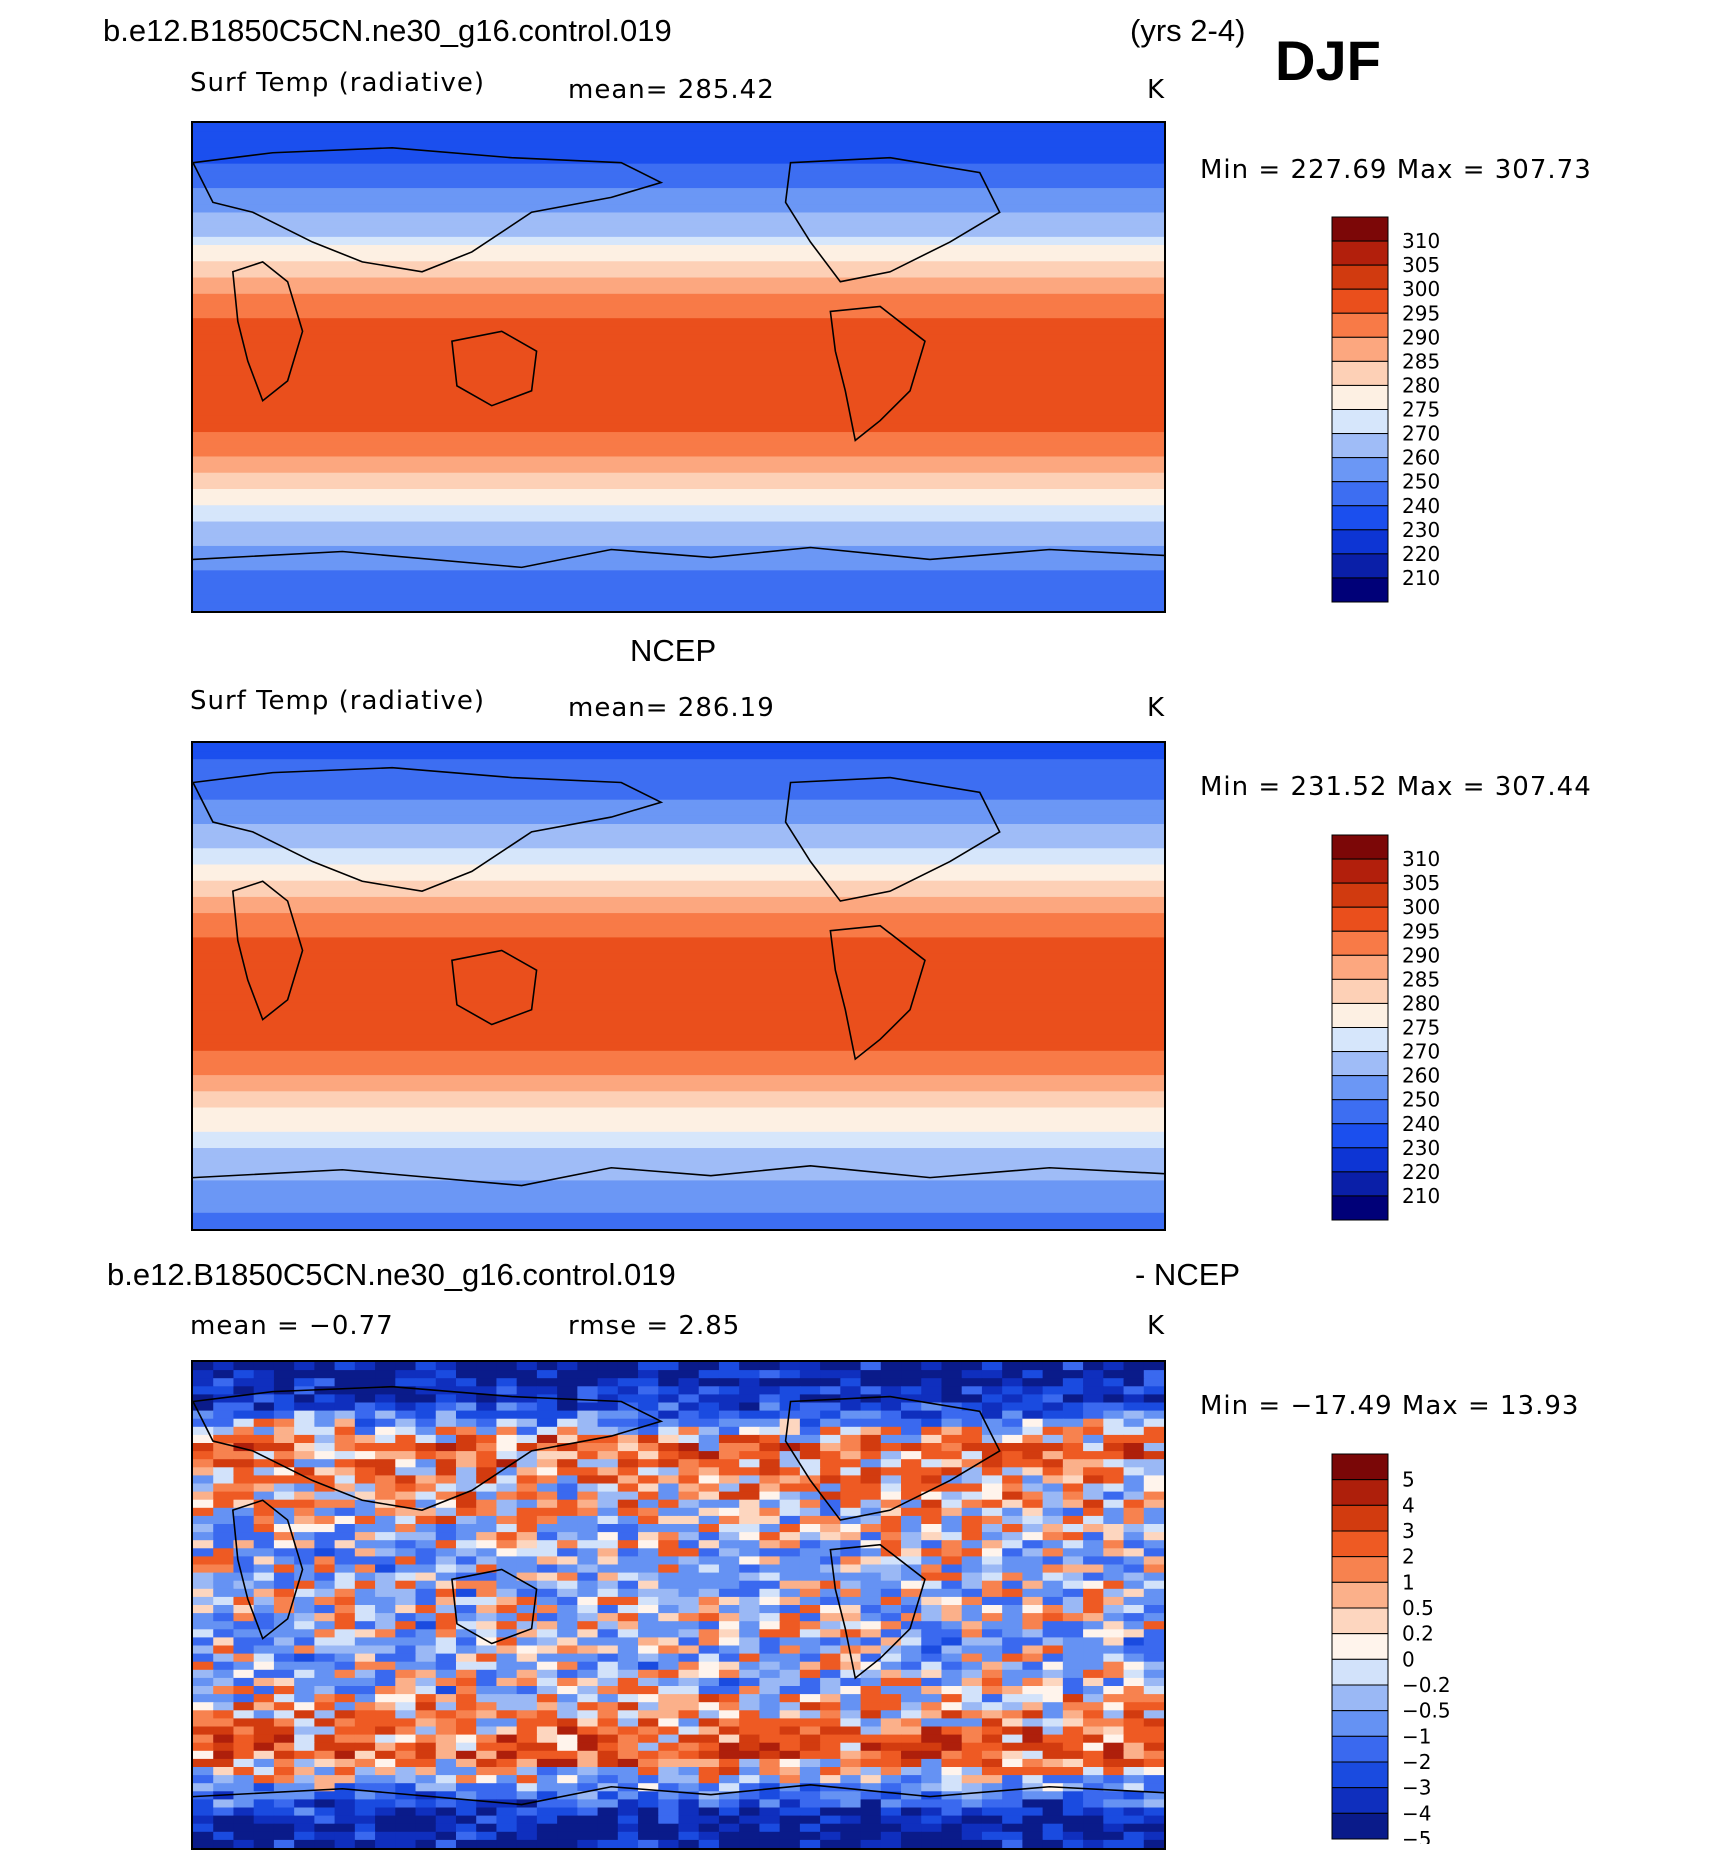 The image size is (1710, 1875). I want to click on panel2-map-coastline, so click(494, 987).